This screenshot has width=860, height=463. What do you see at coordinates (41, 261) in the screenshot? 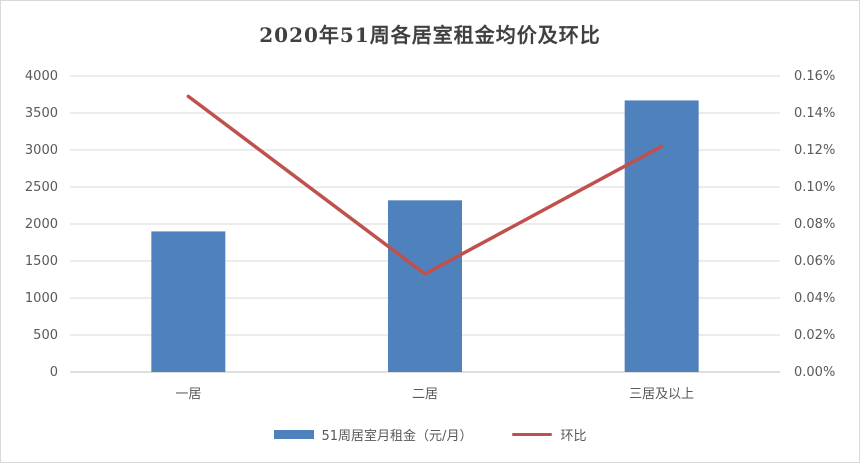
I see `y-left-tick-label: 1500` at bounding box center [41, 261].